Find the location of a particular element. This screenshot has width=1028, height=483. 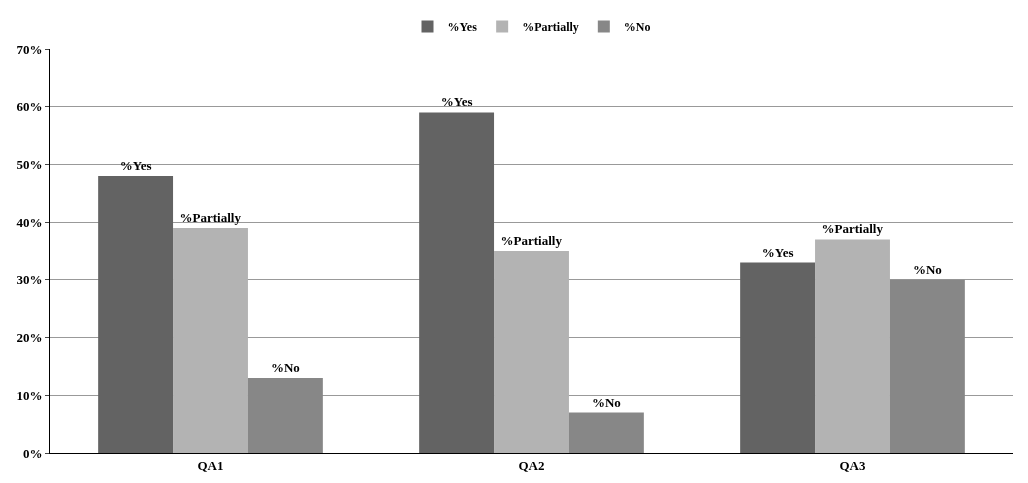

y-tick-label: 10% is located at coordinates (29, 395).